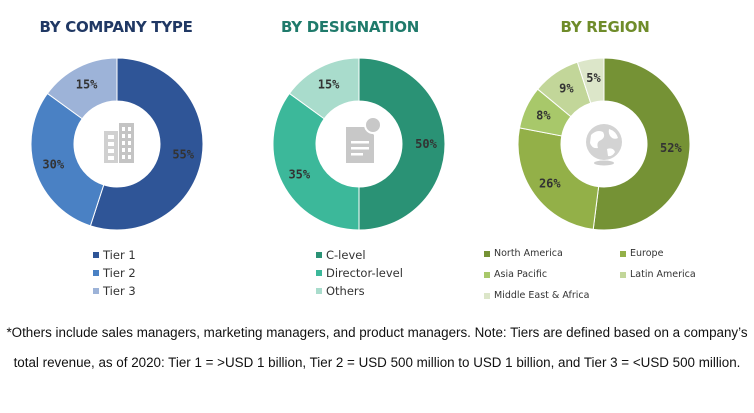 This screenshot has height=413, width=754. I want to click on slice-label-north-america: 52%, so click(671, 148).